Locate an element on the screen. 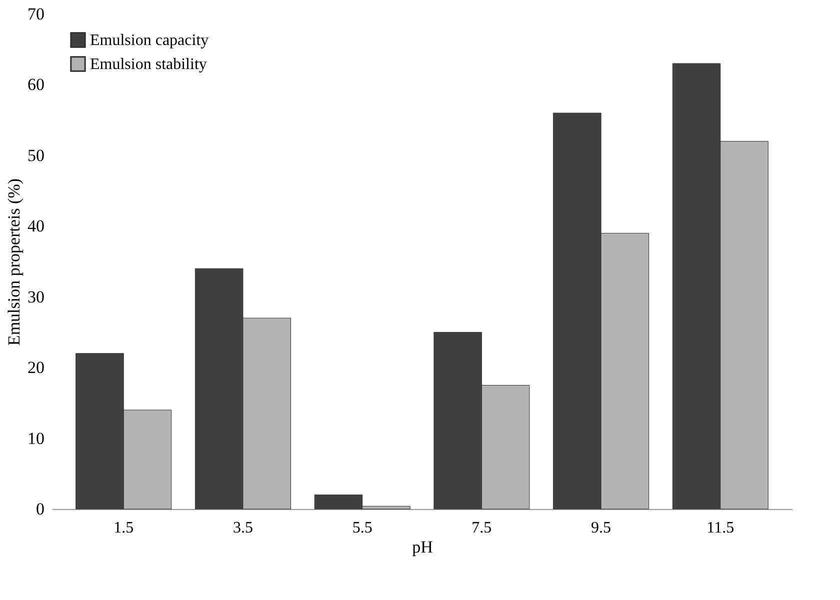 The width and height of the screenshot is (840, 600). y-tick-label: 60 is located at coordinates (36, 84).